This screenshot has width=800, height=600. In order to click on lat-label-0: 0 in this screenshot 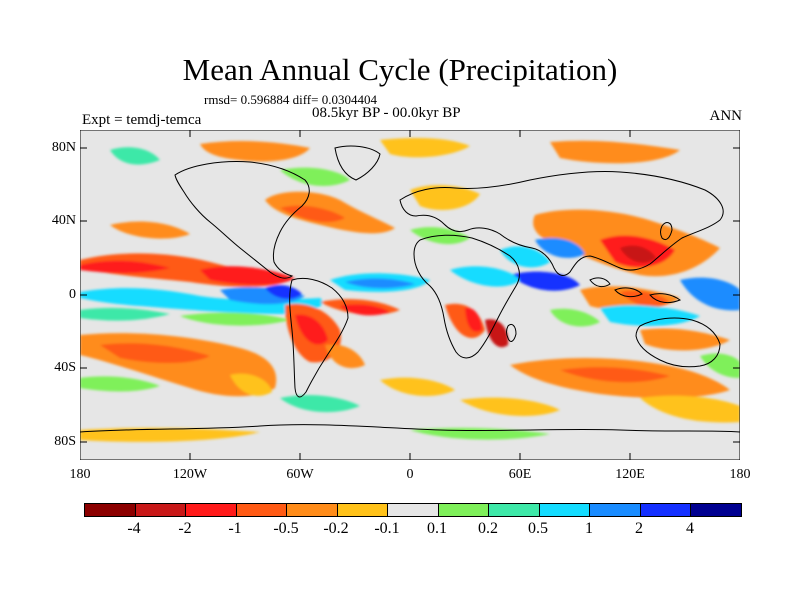, I will do `click(72, 294)`.